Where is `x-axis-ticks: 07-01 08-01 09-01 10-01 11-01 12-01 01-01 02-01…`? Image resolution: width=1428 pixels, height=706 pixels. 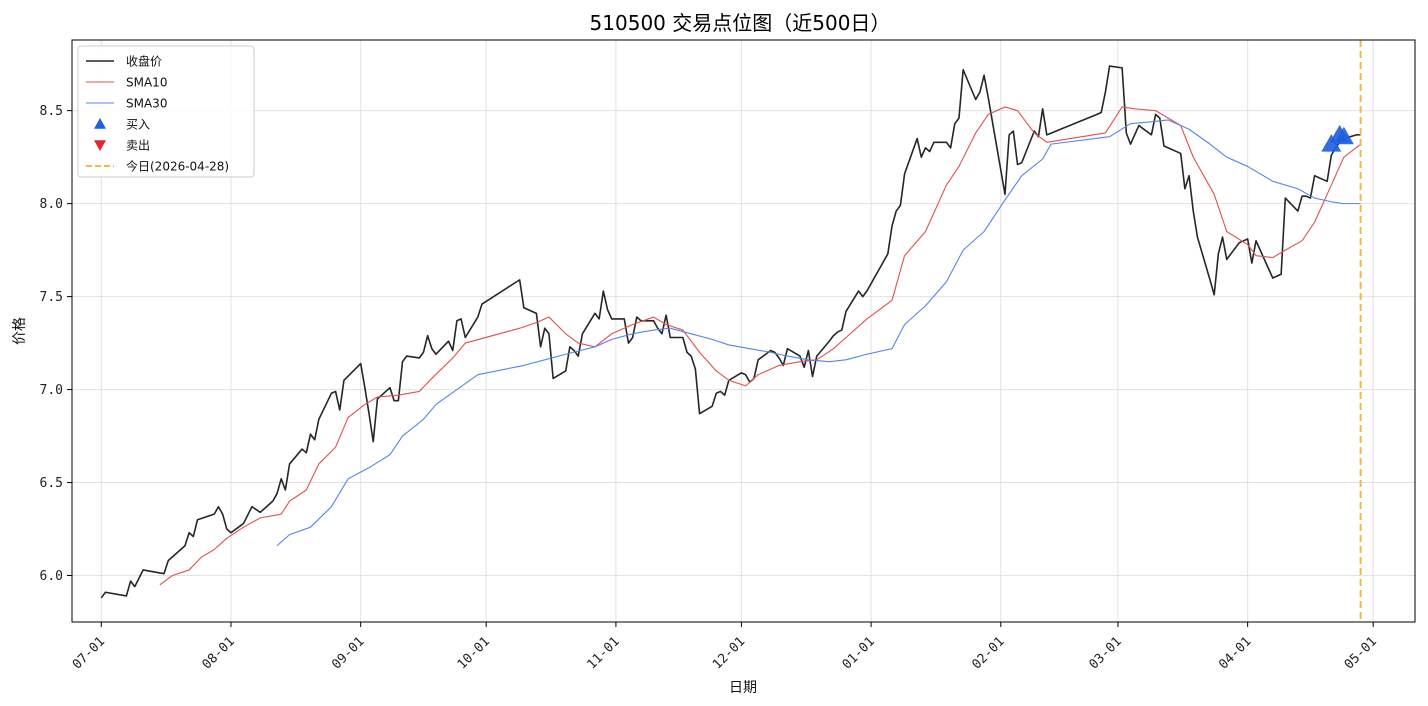
x-axis-ticks: 07-01 08-01 09-01 10-01 11-01 12-01 01-01 02-01… is located at coordinates (725, 647).